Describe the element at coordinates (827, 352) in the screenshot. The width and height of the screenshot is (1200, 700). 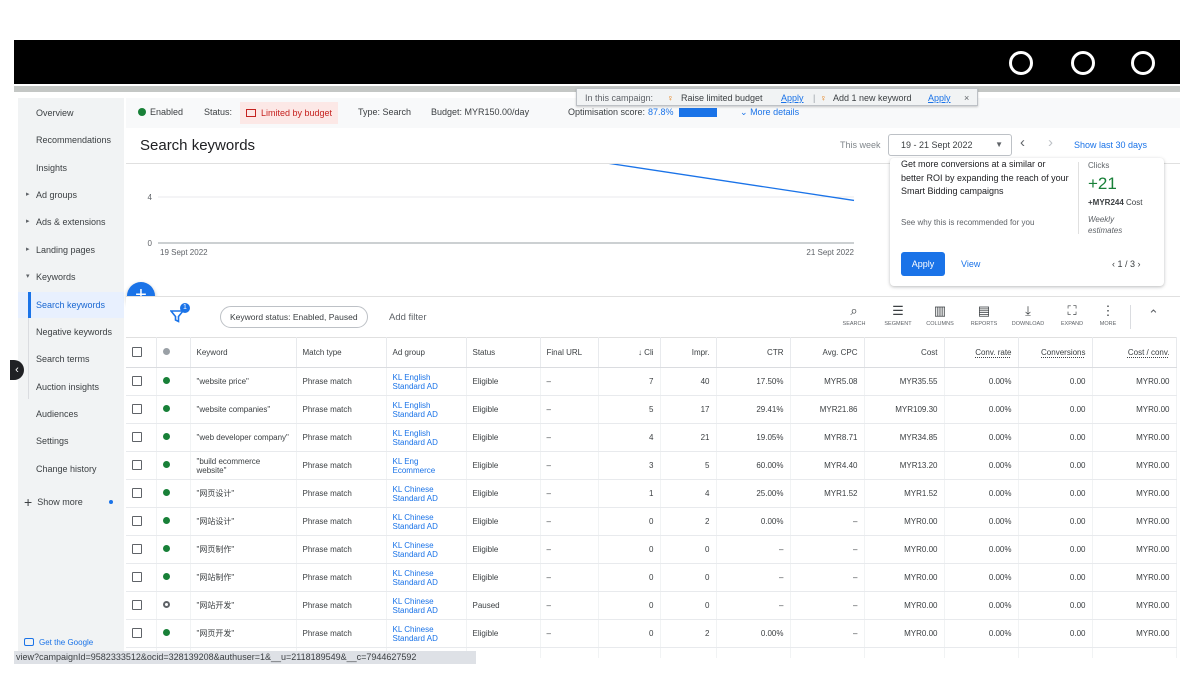
I see `column-header-avg-cpc: Avg. CPC` at that location.